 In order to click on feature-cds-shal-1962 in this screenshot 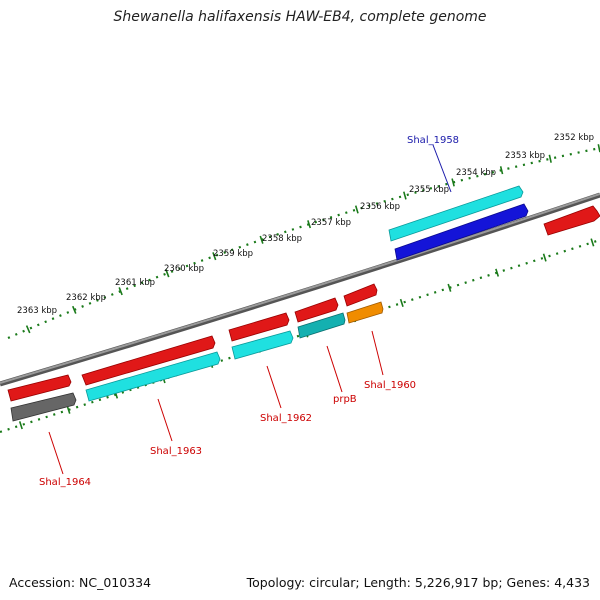, I will do `click(262, 345)`.